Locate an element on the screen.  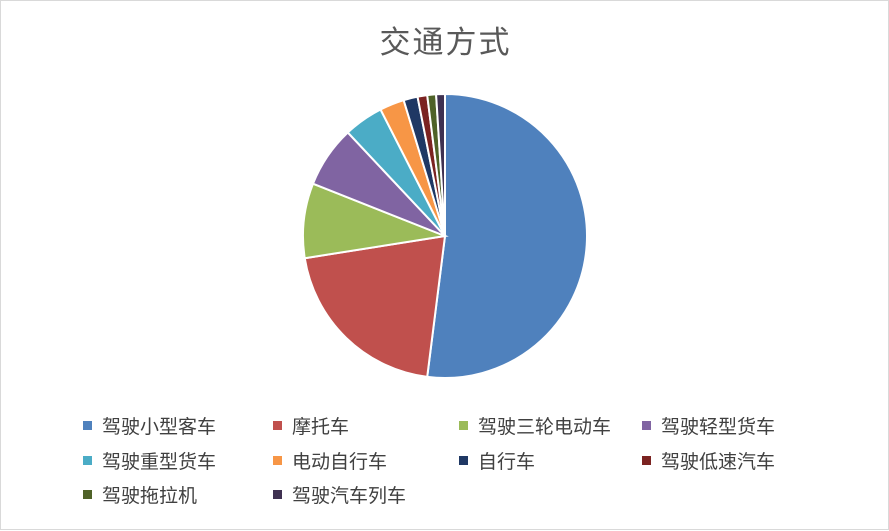
legend-item: 驾驶低速汽车 is located at coordinates (709, 460).